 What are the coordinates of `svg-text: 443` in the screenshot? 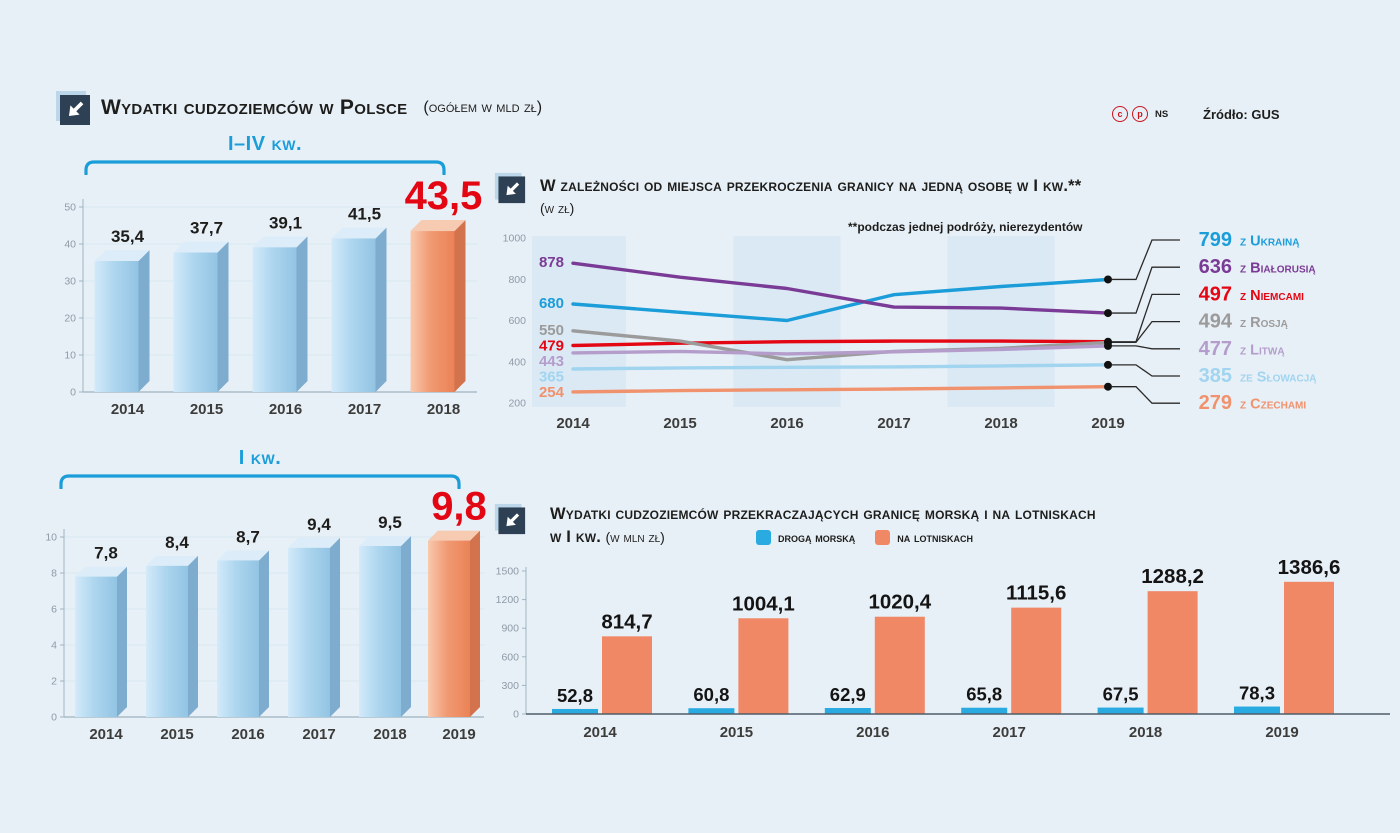 It's located at (551, 361).